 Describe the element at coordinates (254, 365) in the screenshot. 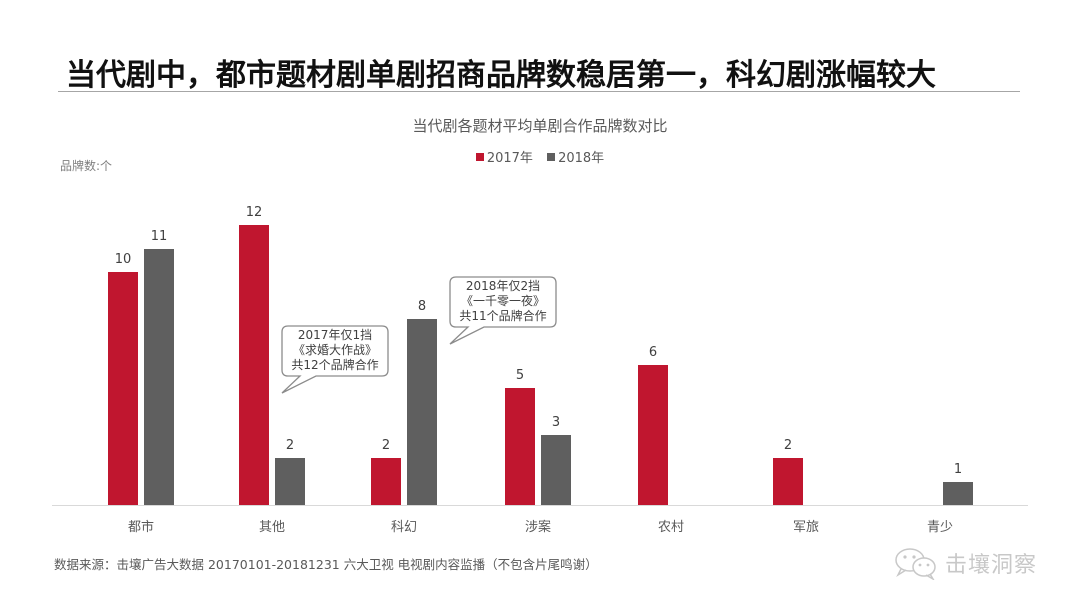

I see `bar-2017-其他` at that location.